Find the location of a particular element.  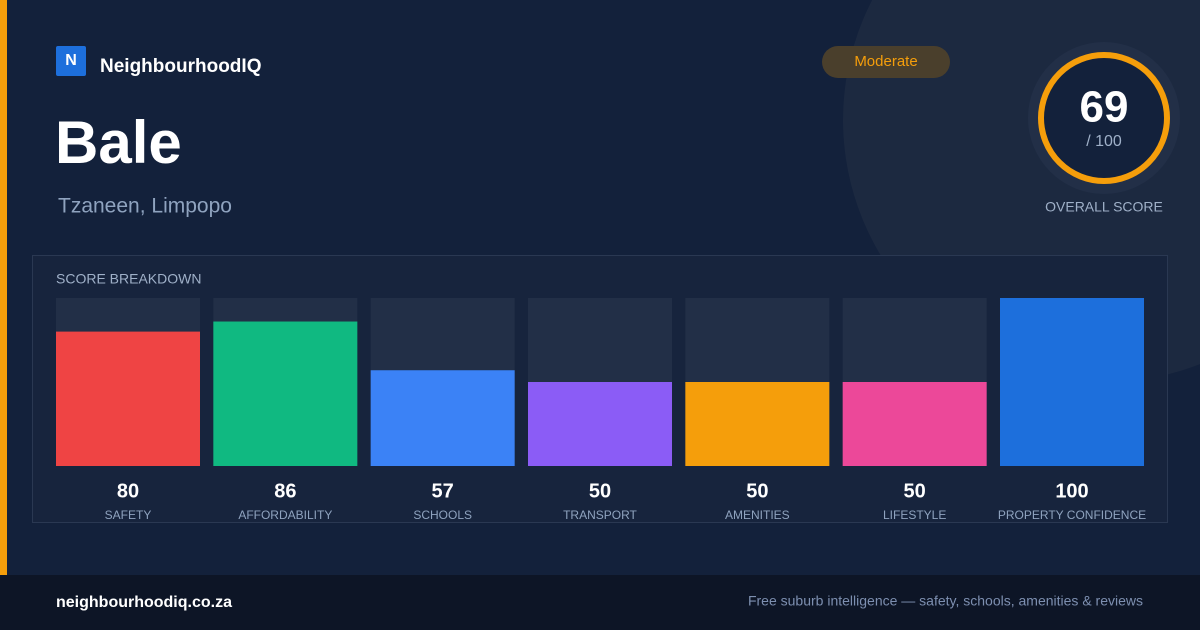

accent-stripe is located at coordinates (3, 287).